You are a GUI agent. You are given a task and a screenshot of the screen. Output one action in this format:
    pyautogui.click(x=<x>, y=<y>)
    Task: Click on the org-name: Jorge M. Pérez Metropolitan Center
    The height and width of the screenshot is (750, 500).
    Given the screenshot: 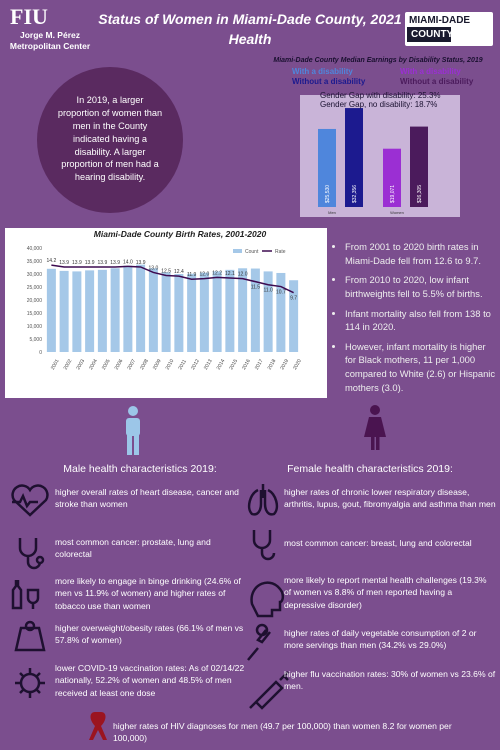 What is the action you would take?
    pyautogui.click(x=50, y=40)
    